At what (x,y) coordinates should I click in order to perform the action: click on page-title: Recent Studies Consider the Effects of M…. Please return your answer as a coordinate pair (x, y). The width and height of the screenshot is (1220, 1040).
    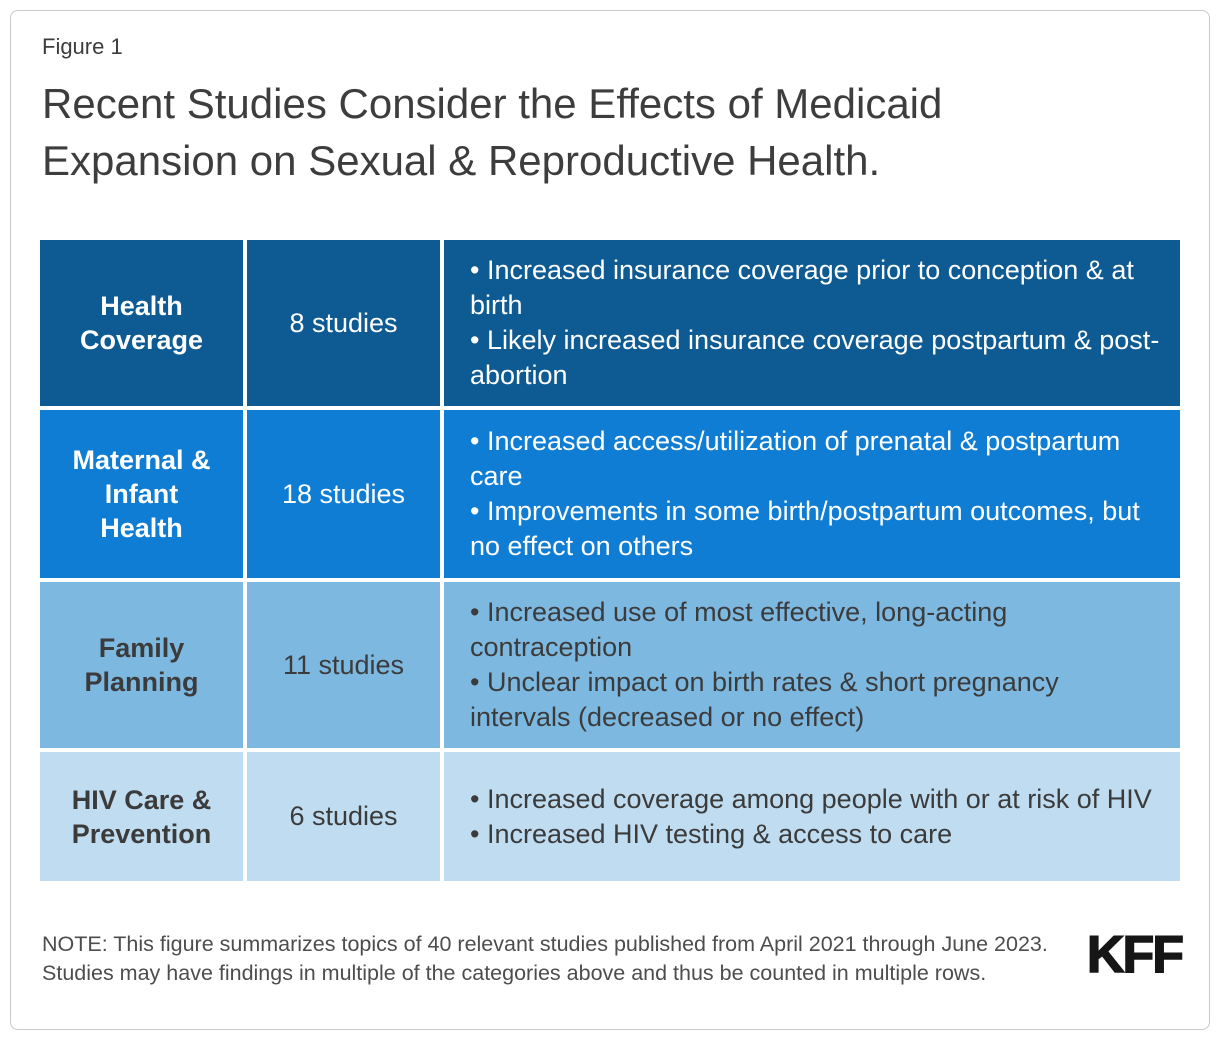
    Looking at the image, I should click on (492, 132).